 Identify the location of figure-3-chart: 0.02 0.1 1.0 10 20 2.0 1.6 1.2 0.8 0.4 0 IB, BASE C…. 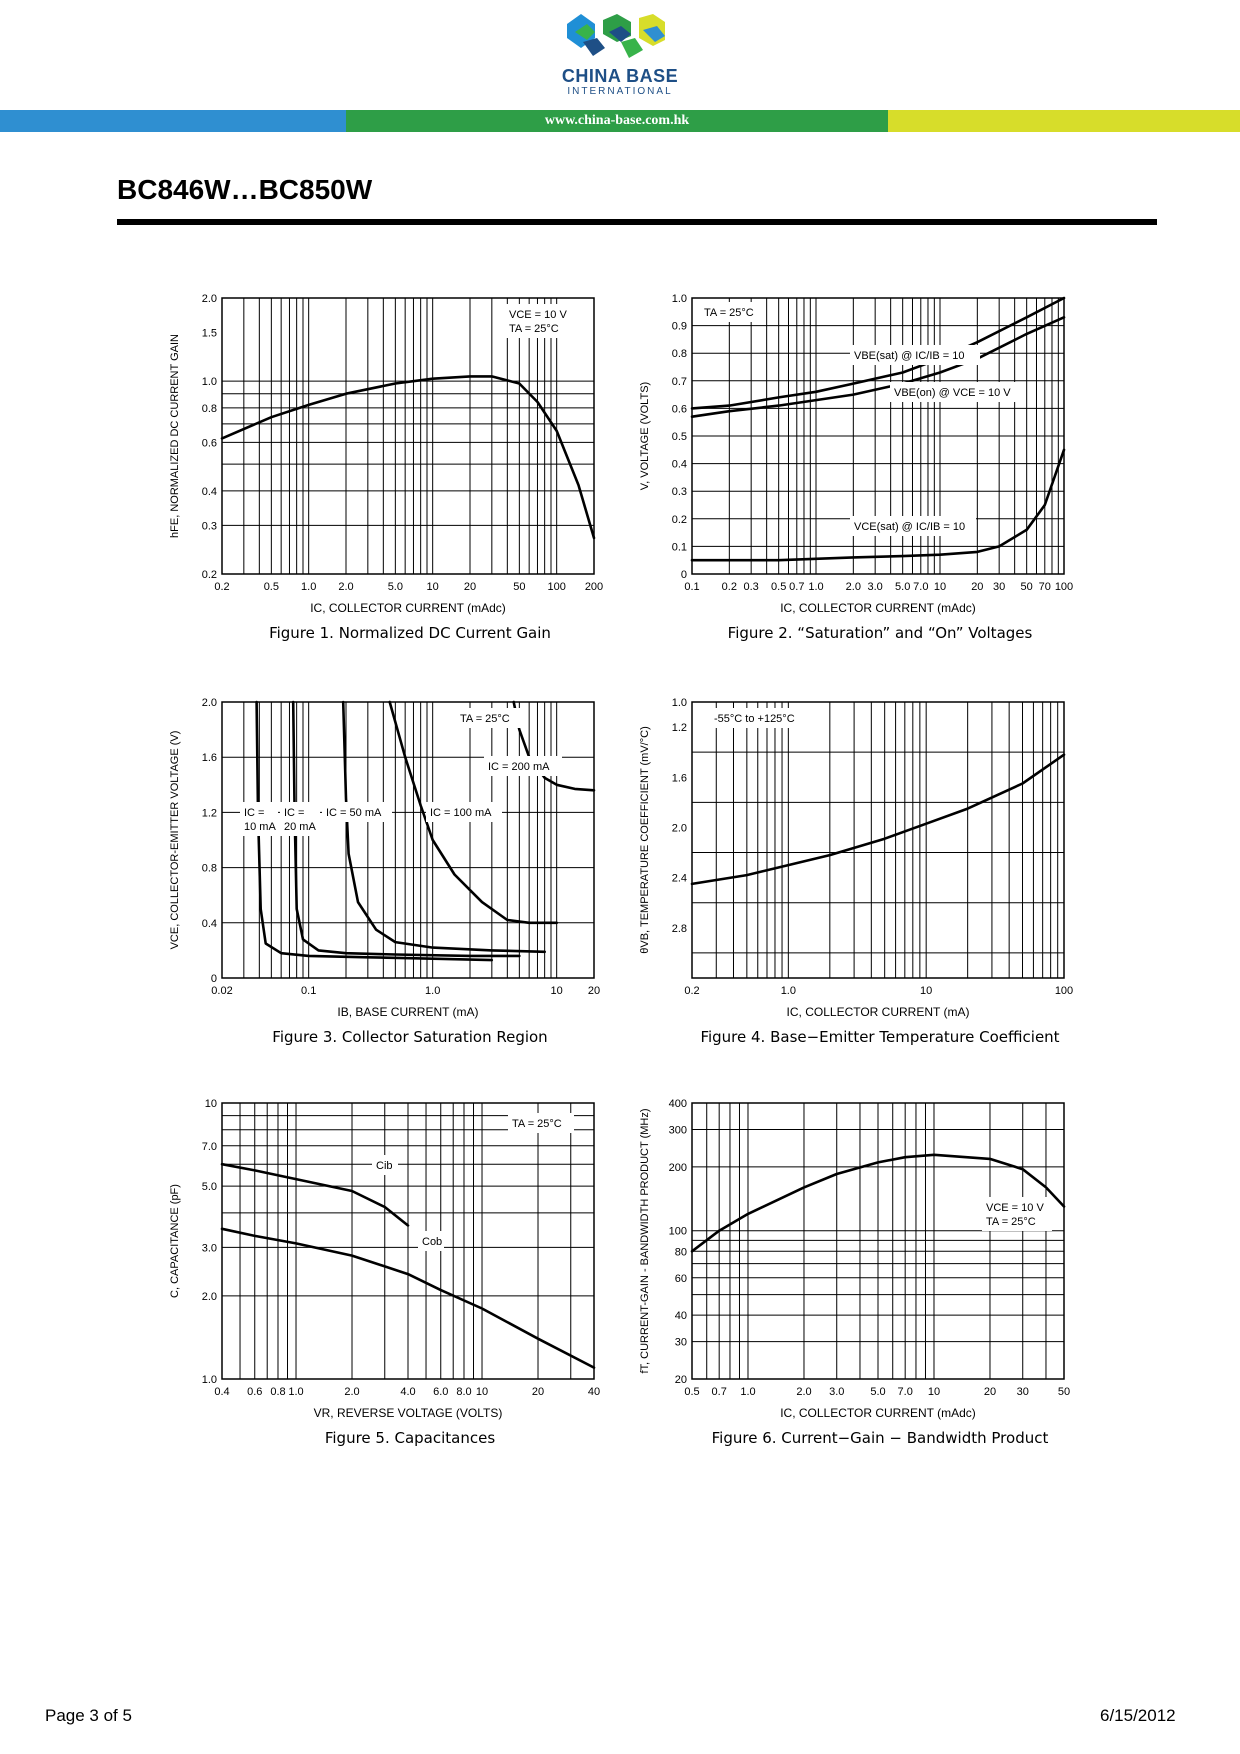
(380, 854).